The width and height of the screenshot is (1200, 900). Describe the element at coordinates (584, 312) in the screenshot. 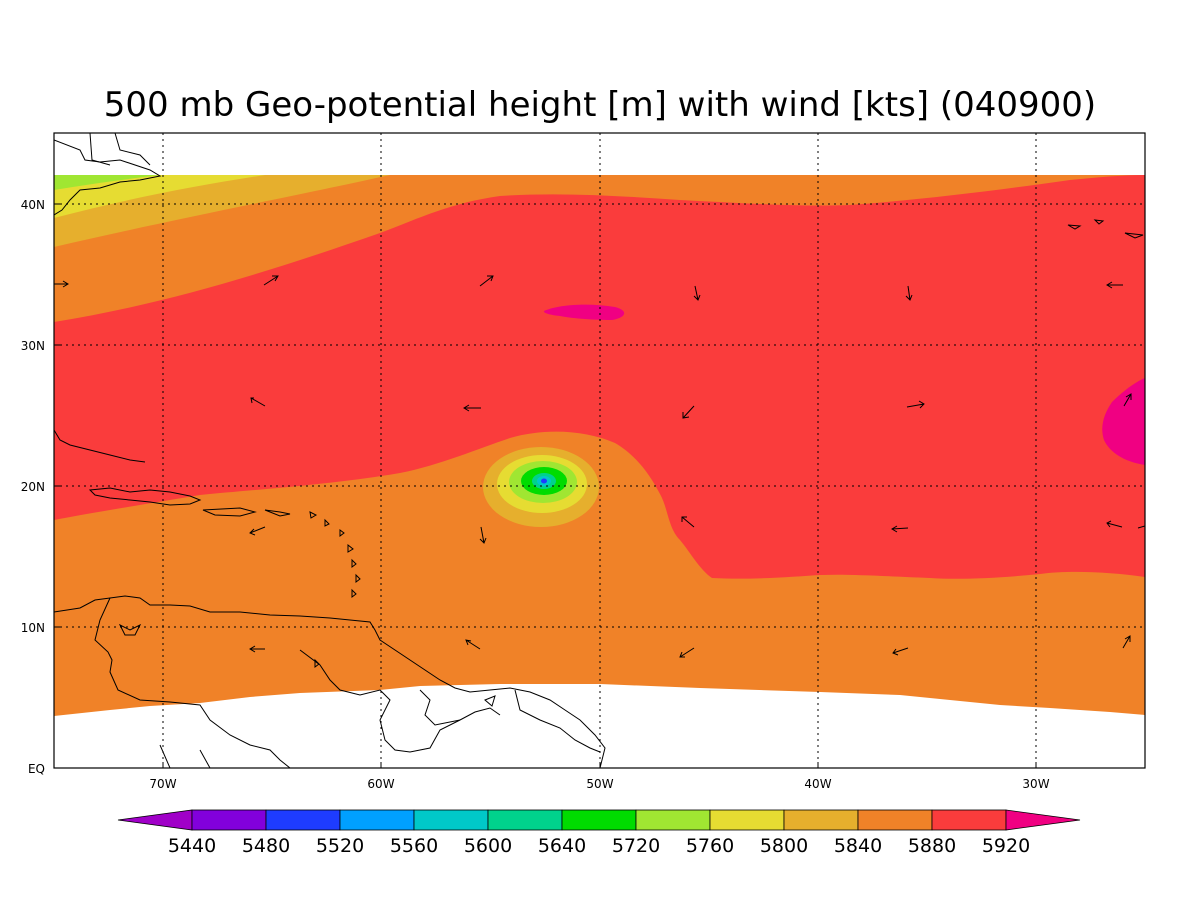

I see `contour-band-5920-high-north` at that location.